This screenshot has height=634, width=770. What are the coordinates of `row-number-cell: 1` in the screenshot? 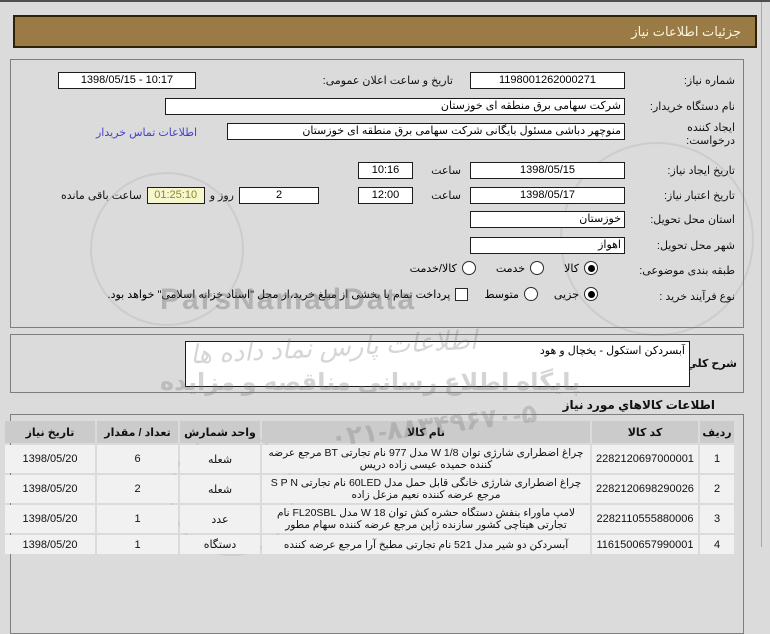 It's located at (717, 459).